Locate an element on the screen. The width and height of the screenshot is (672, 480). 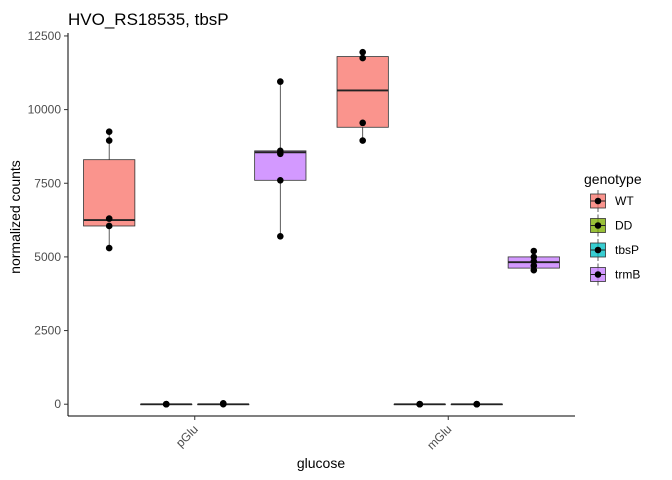
box-trmB-mGlu is located at coordinates (533, 260).